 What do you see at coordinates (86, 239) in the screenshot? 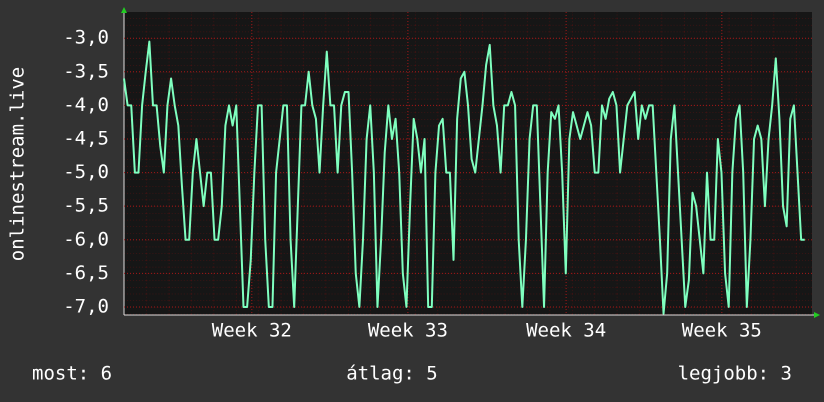
I see `y-tick-label: -6,0` at bounding box center [86, 239].